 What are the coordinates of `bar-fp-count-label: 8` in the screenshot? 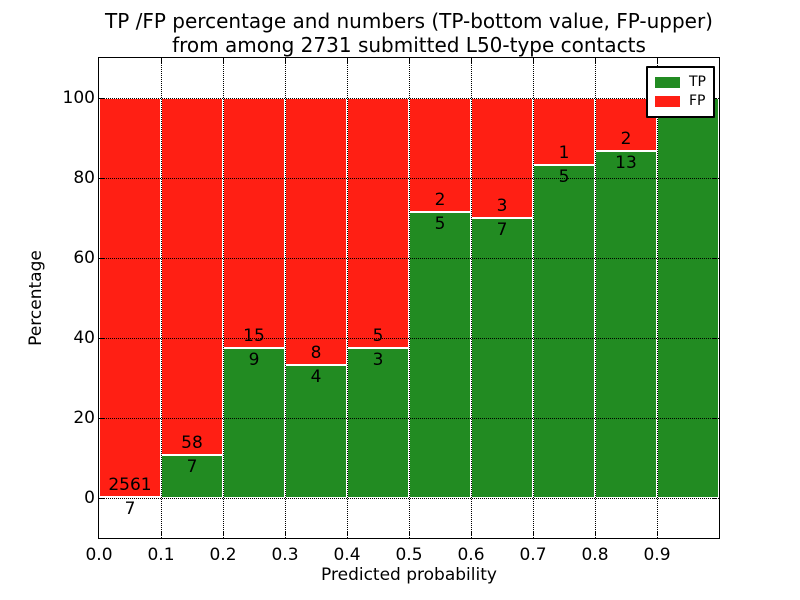 It's located at (316, 352).